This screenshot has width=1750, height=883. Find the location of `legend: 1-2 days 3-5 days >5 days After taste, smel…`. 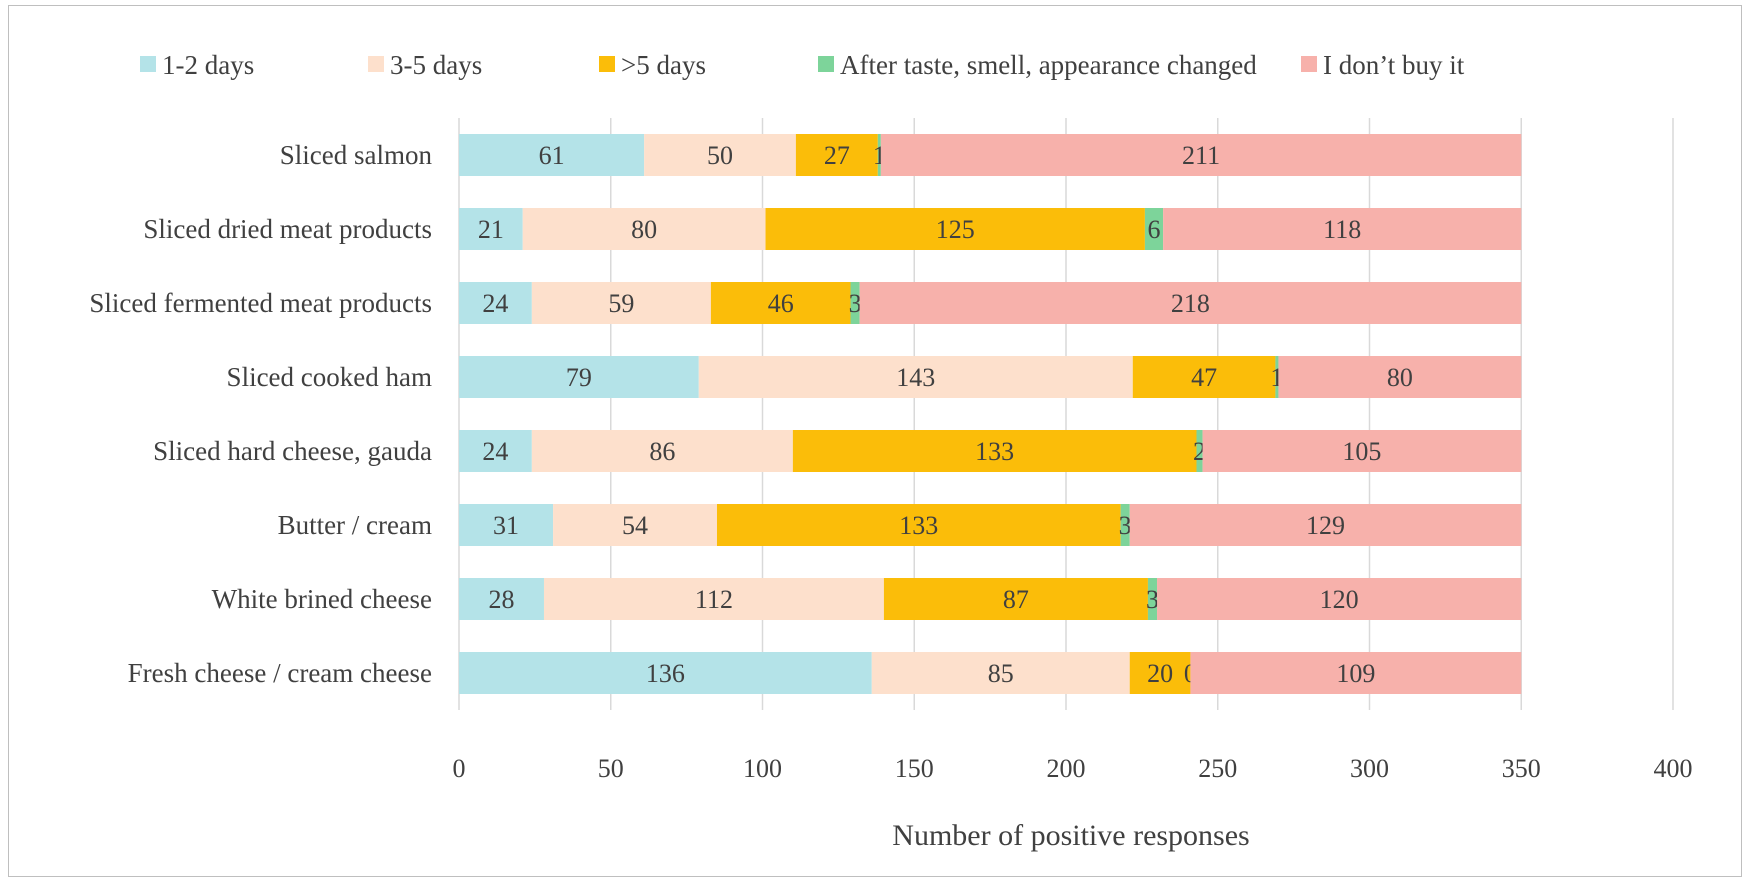

legend: 1-2 days 3-5 days >5 days After taste, smel… is located at coordinates (802, 65).